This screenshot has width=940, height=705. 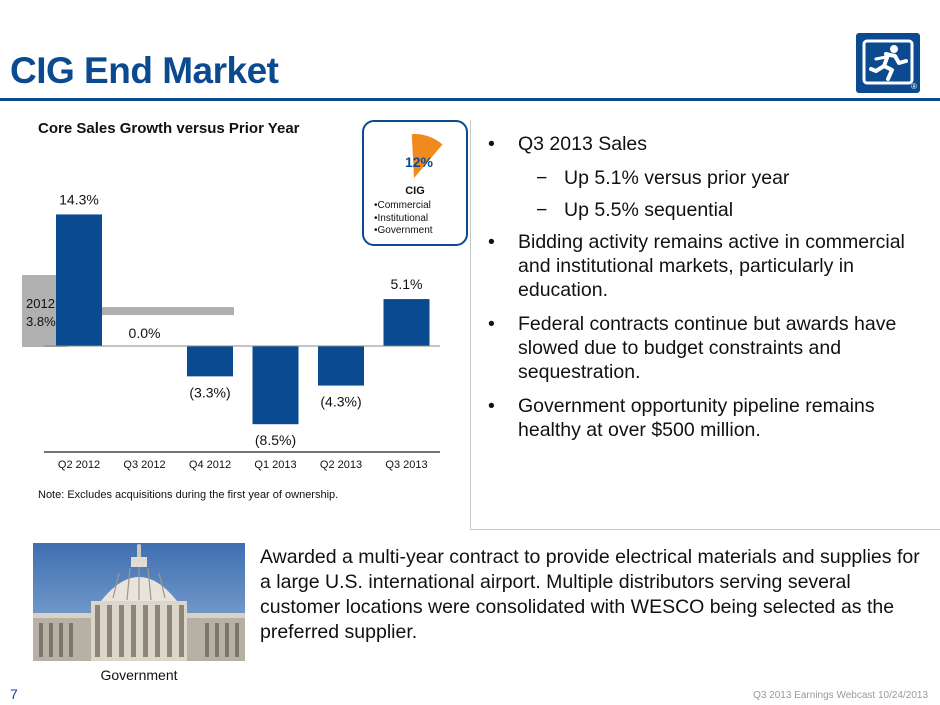 What do you see at coordinates (840, 695) in the screenshot?
I see `footer-text: Q3 2013 Earnings Webcast 10/24/2013` at bounding box center [840, 695].